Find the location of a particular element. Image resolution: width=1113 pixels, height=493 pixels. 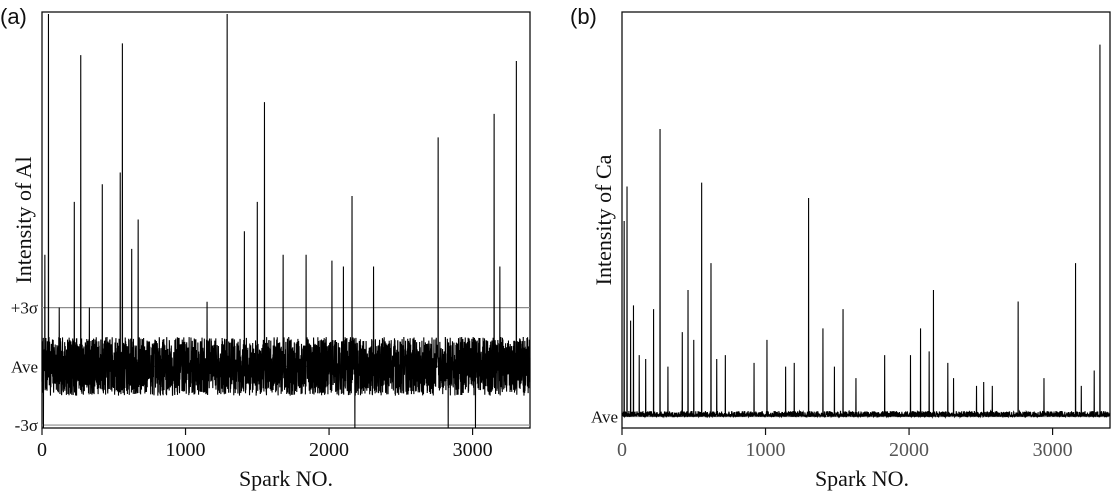

panel-a-label: (a) is located at coordinates (13, 16).